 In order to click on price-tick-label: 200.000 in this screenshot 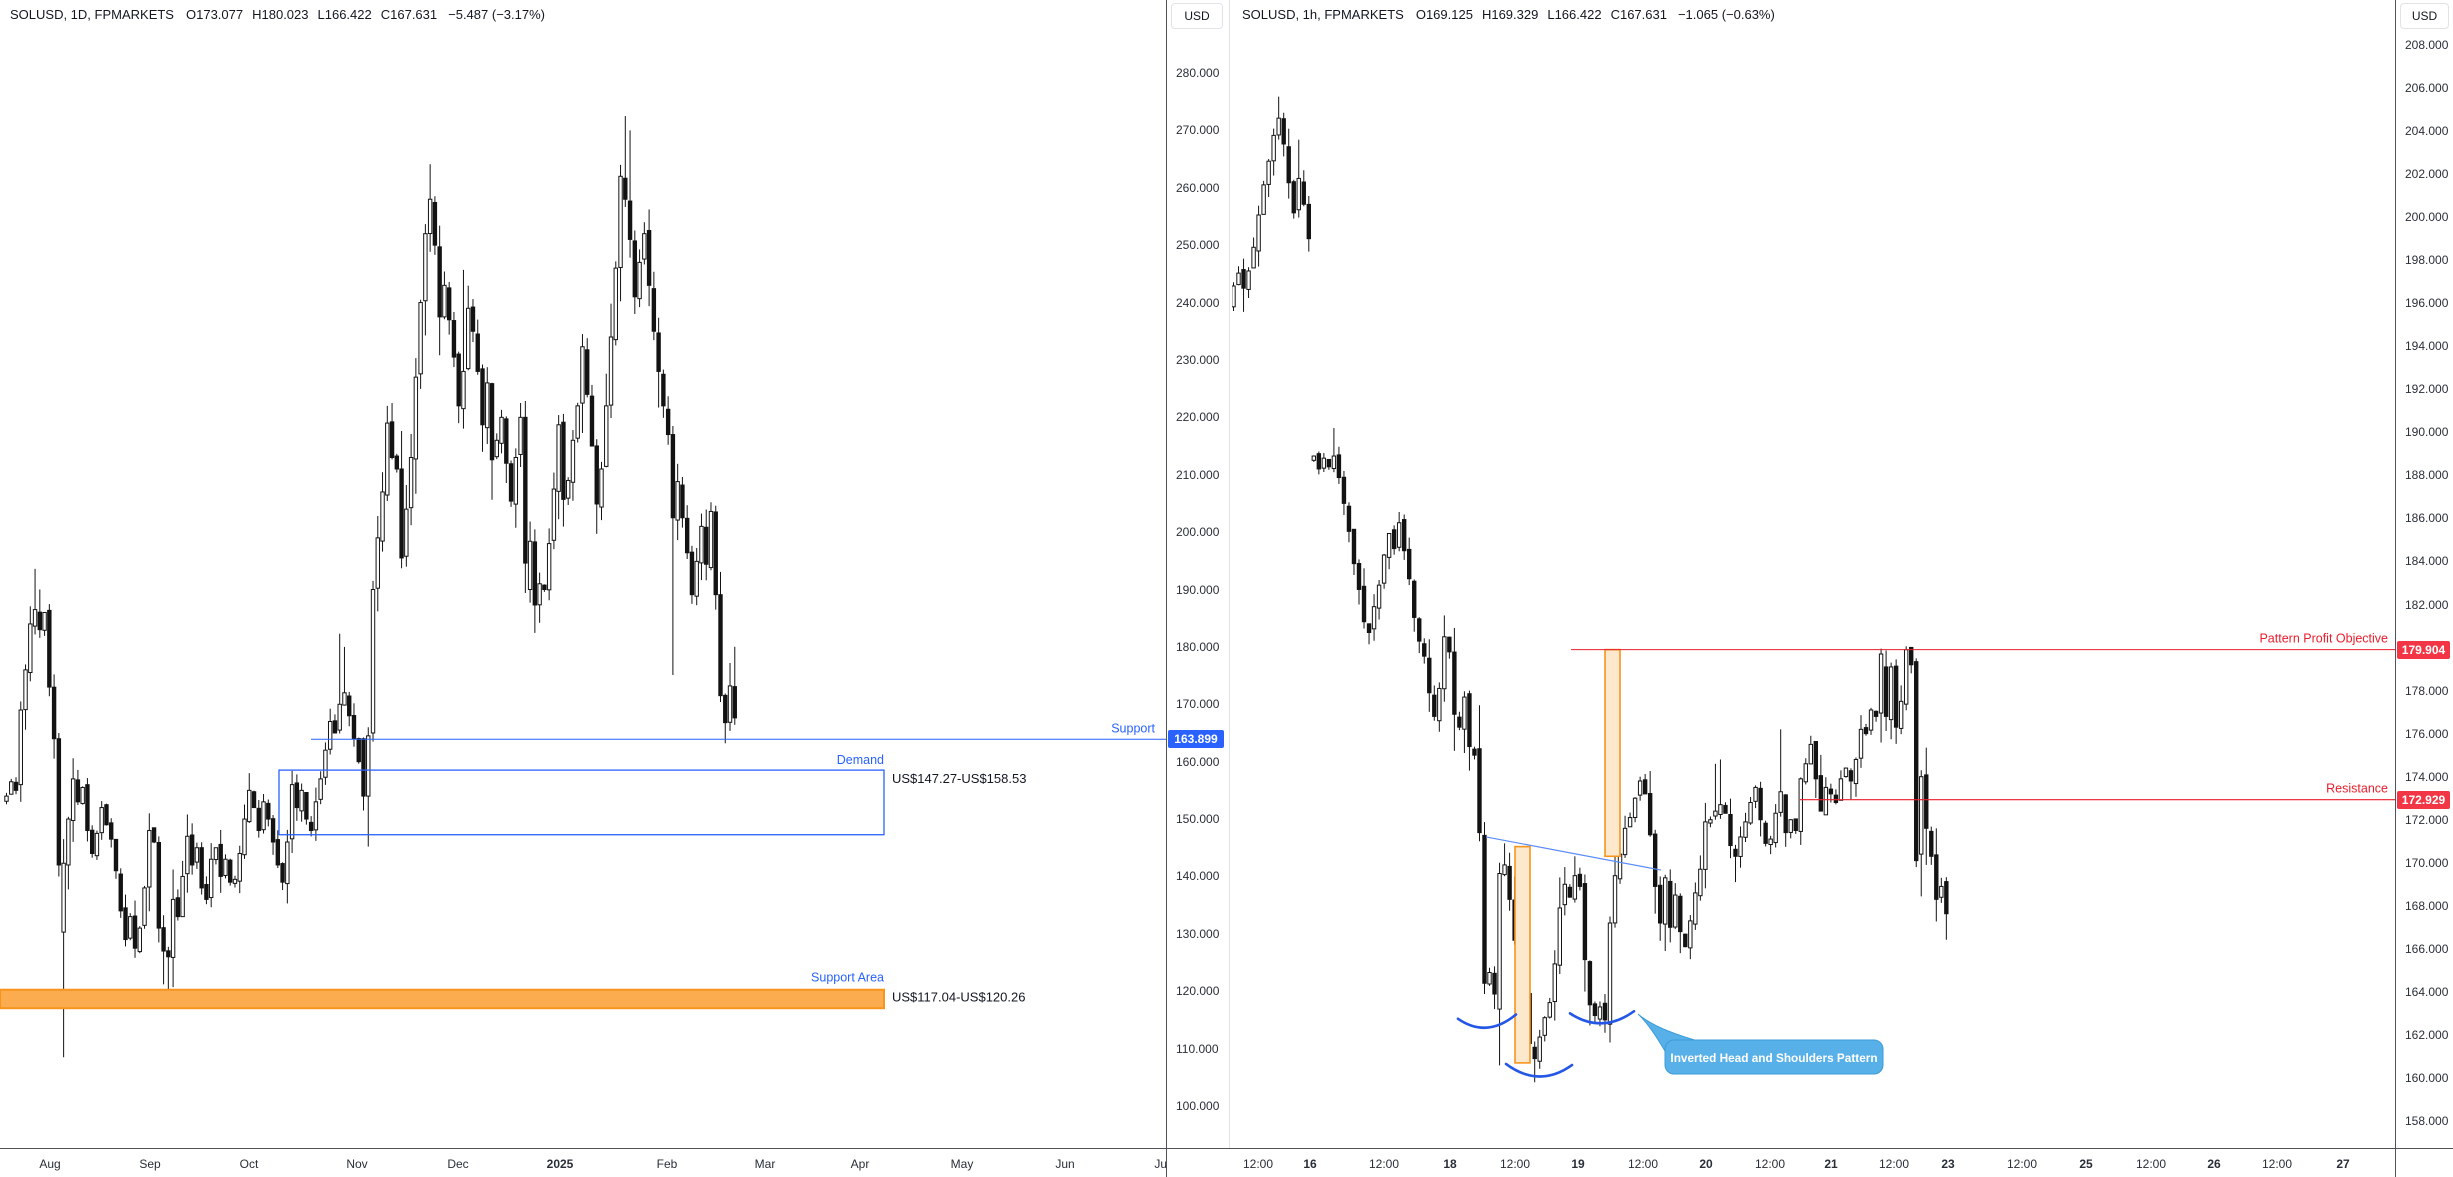, I will do `click(1198, 532)`.